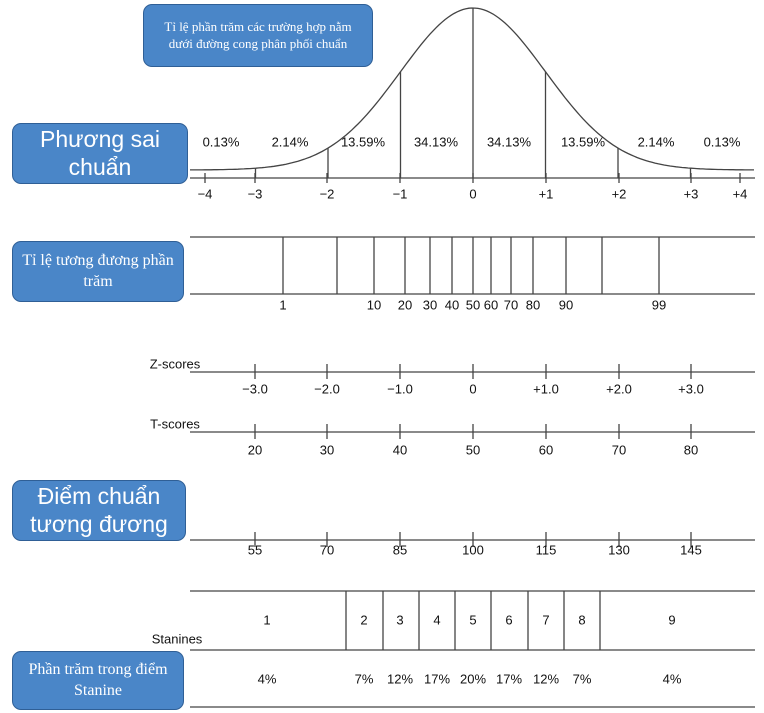  Describe the element at coordinates (691, 549) in the screenshot. I see `standard-score-label: 145` at that location.